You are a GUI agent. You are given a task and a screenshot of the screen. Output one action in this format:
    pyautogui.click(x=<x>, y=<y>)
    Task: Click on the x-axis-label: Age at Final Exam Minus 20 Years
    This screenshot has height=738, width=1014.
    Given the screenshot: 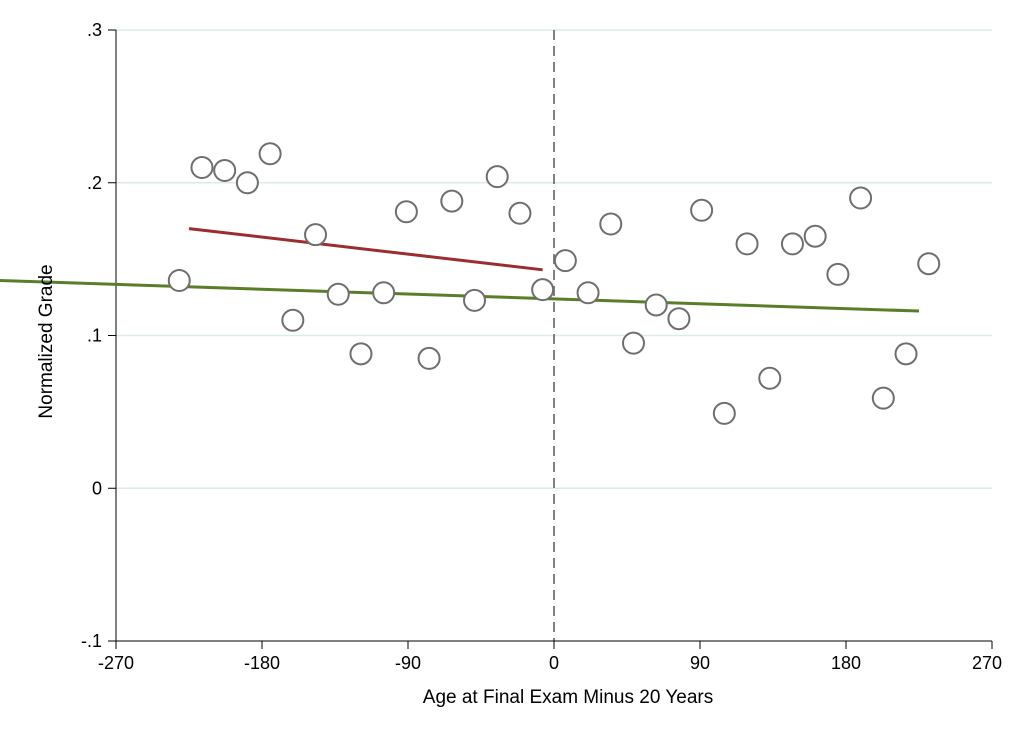 What is the action you would take?
    pyautogui.click(x=568, y=697)
    